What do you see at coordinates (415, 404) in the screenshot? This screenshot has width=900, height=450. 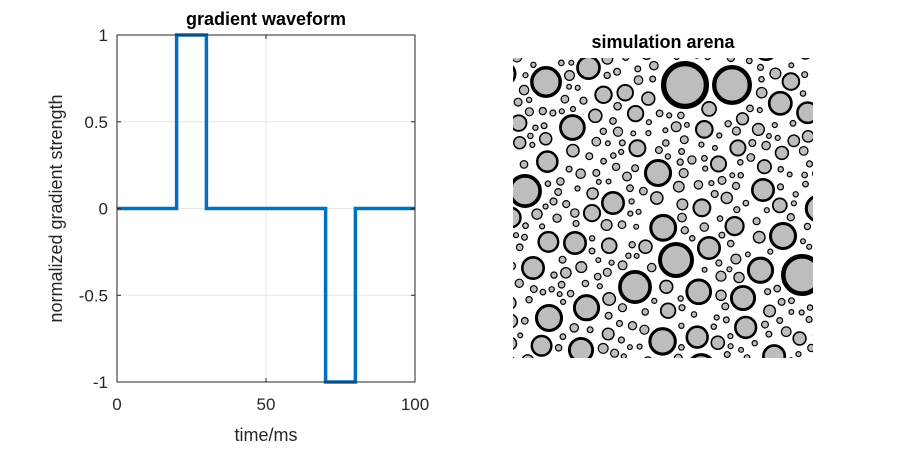 I see `x-tick-label: 100` at bounding box center [415, 404].